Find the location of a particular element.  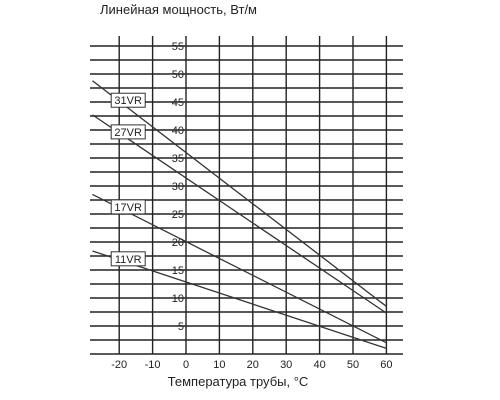

x-tick-label: 0 is located at coordinates (186, 365).